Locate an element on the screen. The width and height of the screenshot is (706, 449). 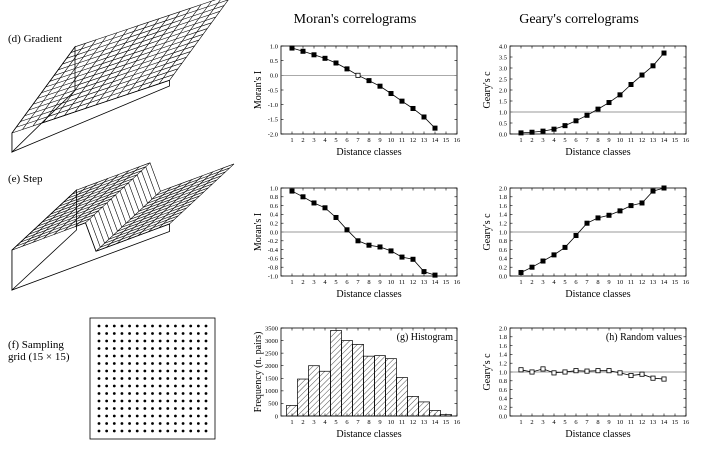
y-tick-label: -1.5 is located at coordinates (273, 120).